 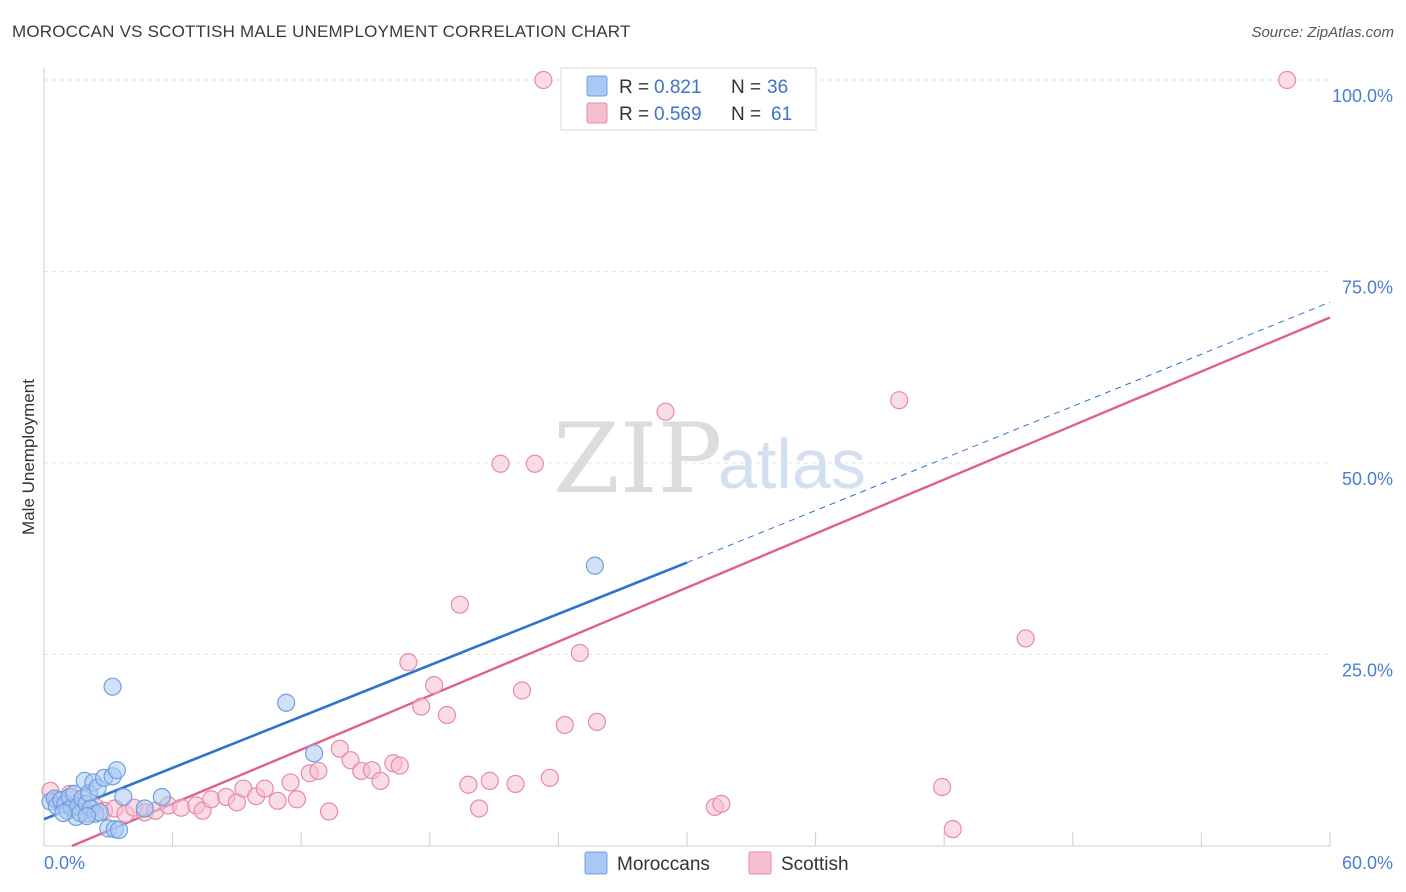 What do you see at coordinates (1322, 32) in the screenshot?
I see `source-label: Source: ZipAtlas.com` at bounding box center [1322, 32].